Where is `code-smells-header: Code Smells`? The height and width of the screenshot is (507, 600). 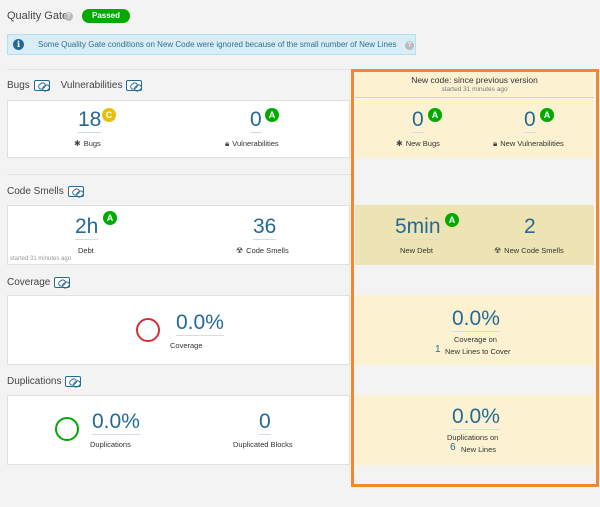
code-smells-header: Code Smells is located at coordinates (45, 191).